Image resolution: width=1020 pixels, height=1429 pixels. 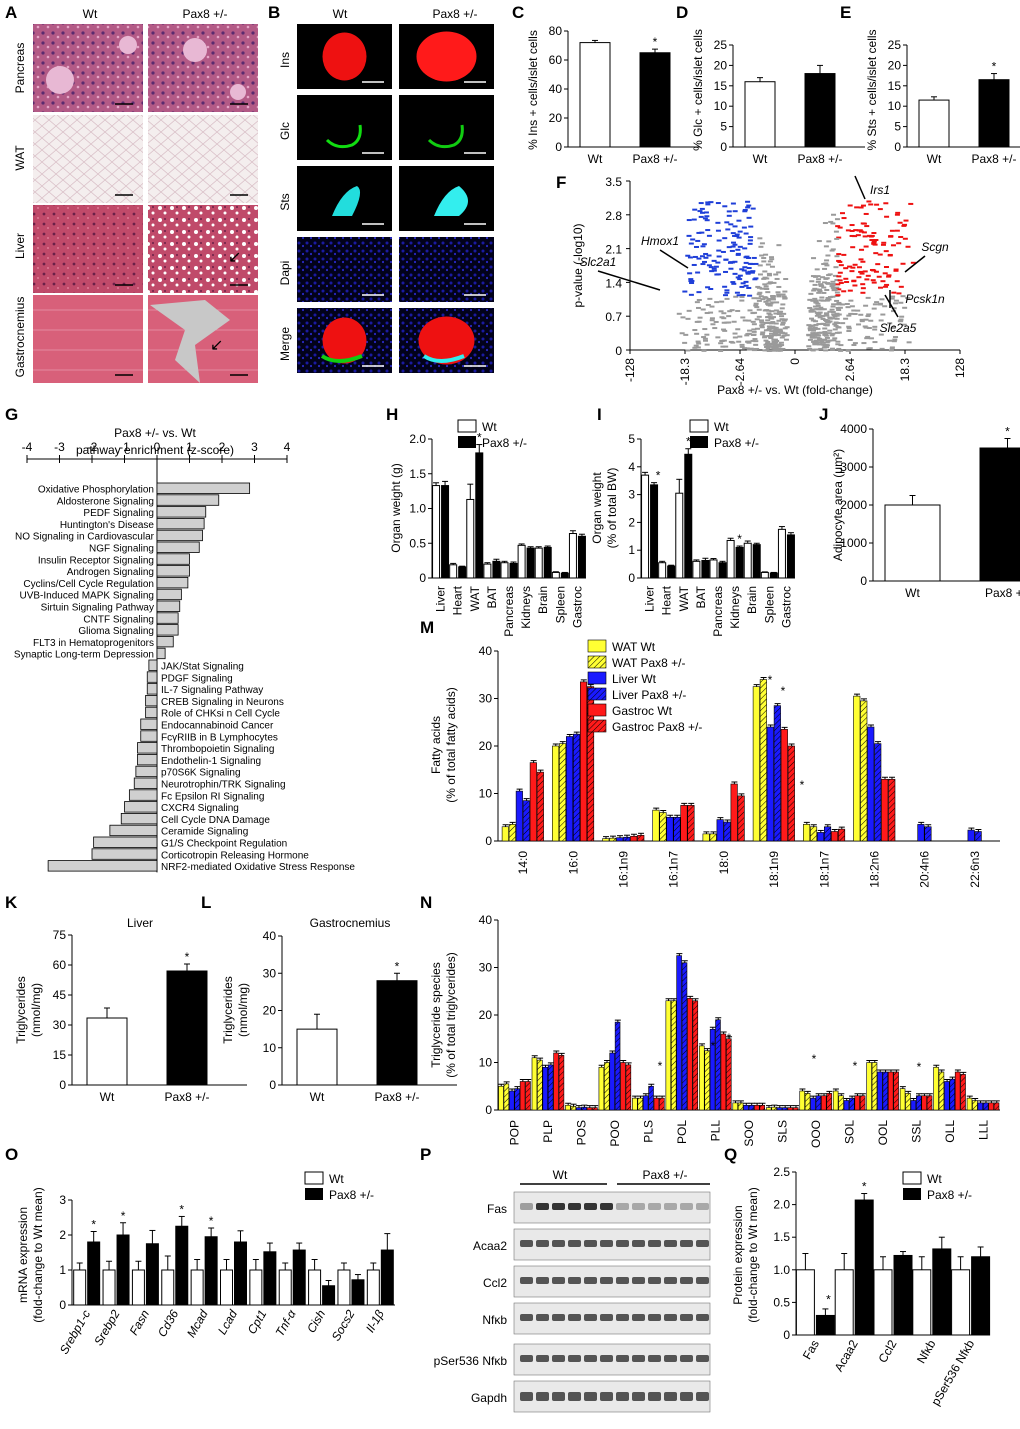 What do you see at coordinates (635, 1104) in the screenshot?
I see `bar-WAT Wt-PLS` at bounding box center [635, 1104].